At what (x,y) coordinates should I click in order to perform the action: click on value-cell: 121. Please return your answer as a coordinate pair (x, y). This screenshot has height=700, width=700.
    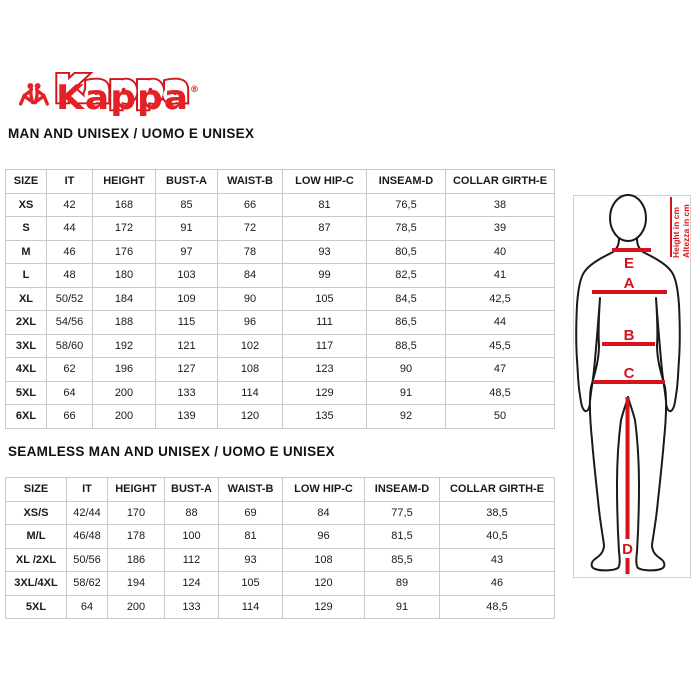
    Looking at the image, I should click on (186, 345).